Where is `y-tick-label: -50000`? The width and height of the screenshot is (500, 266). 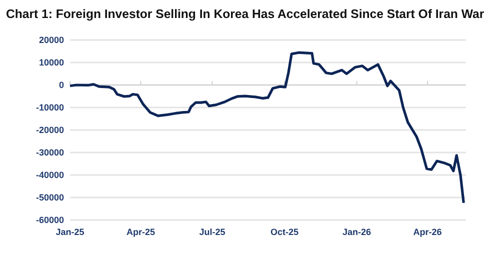 y-tick-label: -50000 is located at coordinates (50, 197).